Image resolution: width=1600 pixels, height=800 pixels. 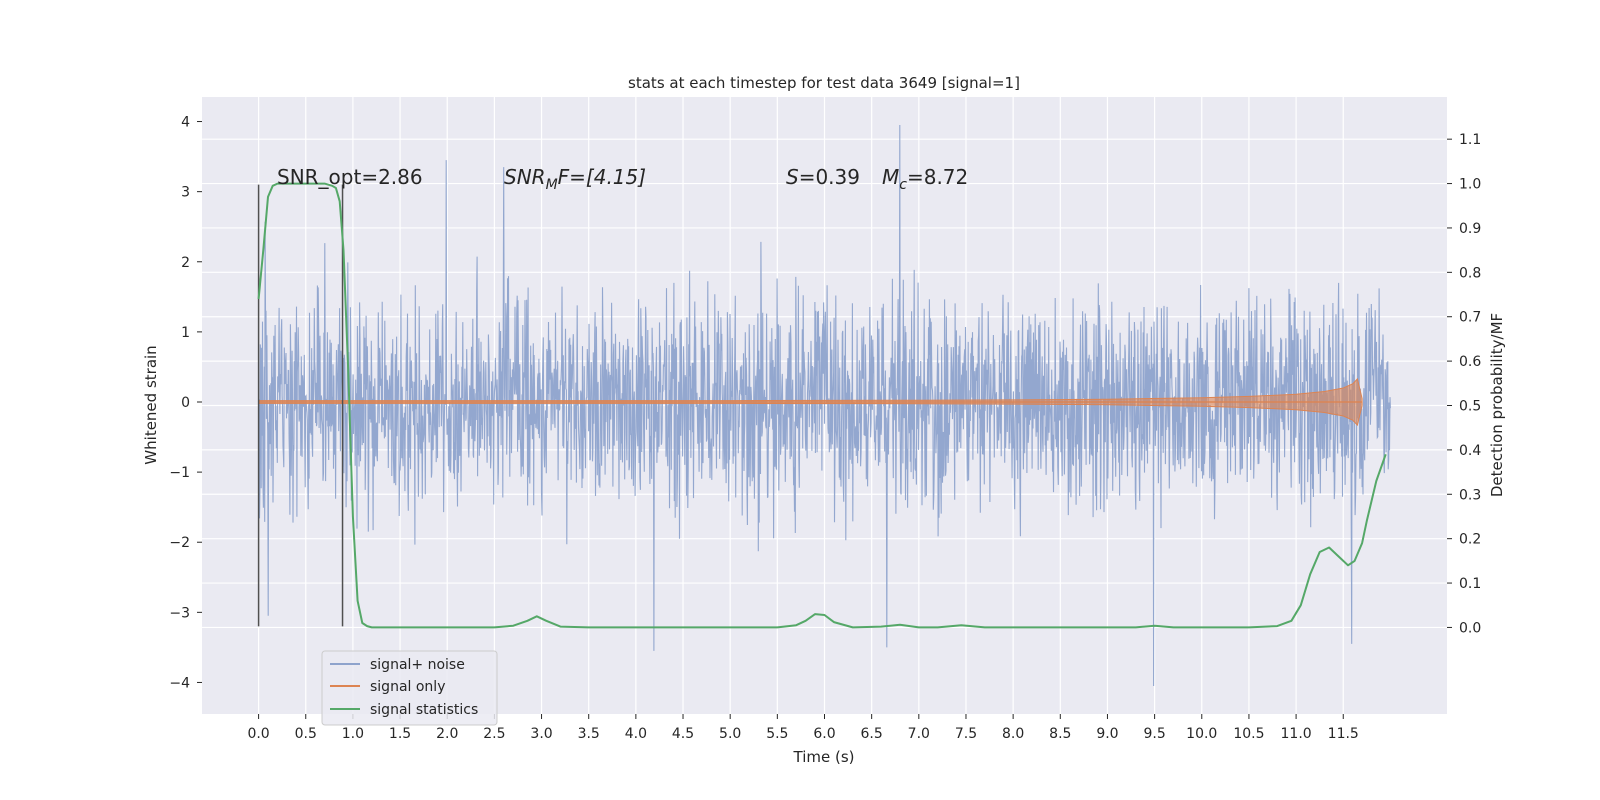 I want to click on y2-tick-label: 1.1, so click(x=1470, y=140).